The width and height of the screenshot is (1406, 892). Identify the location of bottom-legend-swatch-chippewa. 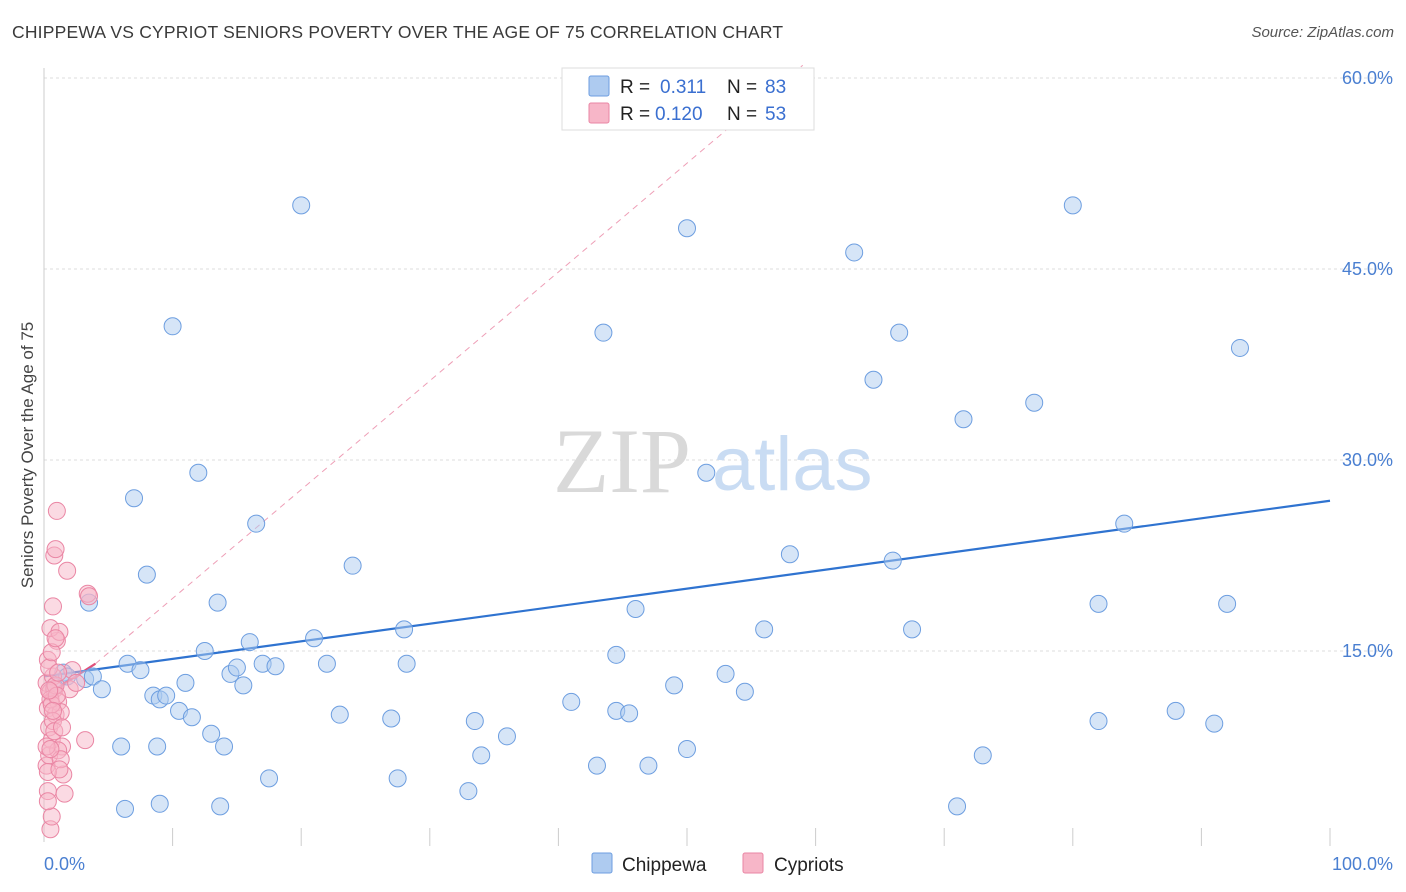
(602, 863).